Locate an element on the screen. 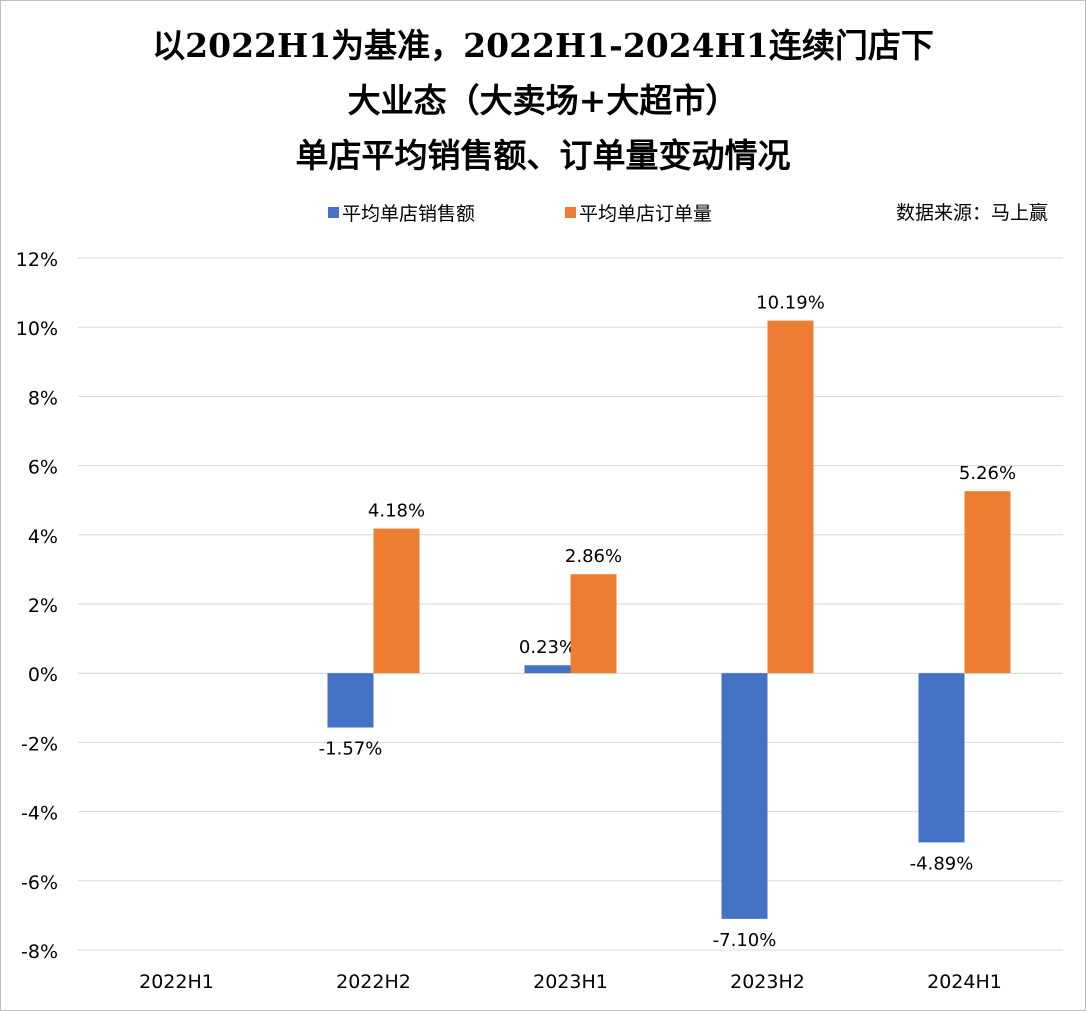 This screenshot has width=1086, height=1011. x-tick-label: 2022H1 is located at coordinates (176, 982).